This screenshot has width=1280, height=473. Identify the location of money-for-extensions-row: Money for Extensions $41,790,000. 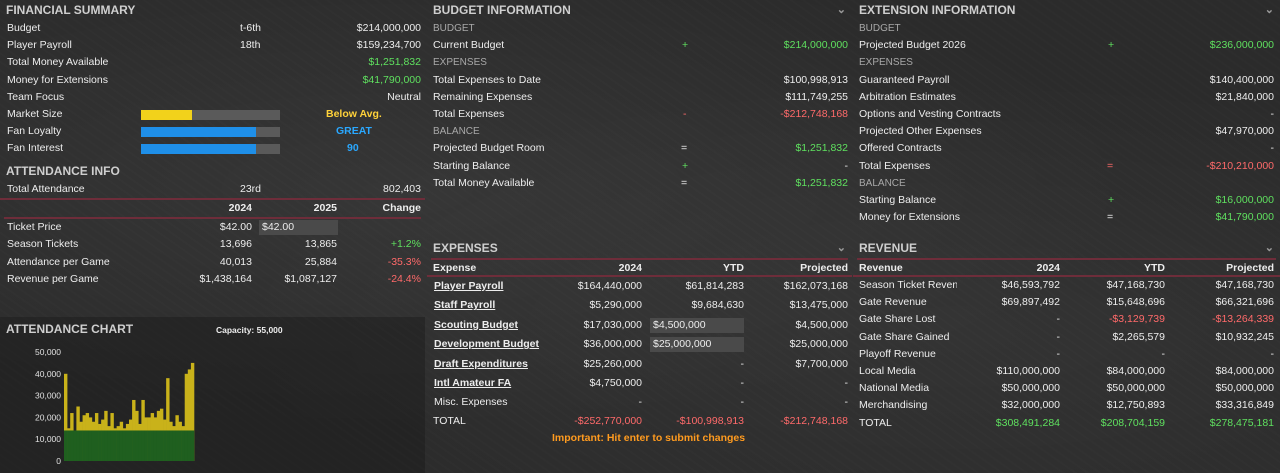
(212, 80).